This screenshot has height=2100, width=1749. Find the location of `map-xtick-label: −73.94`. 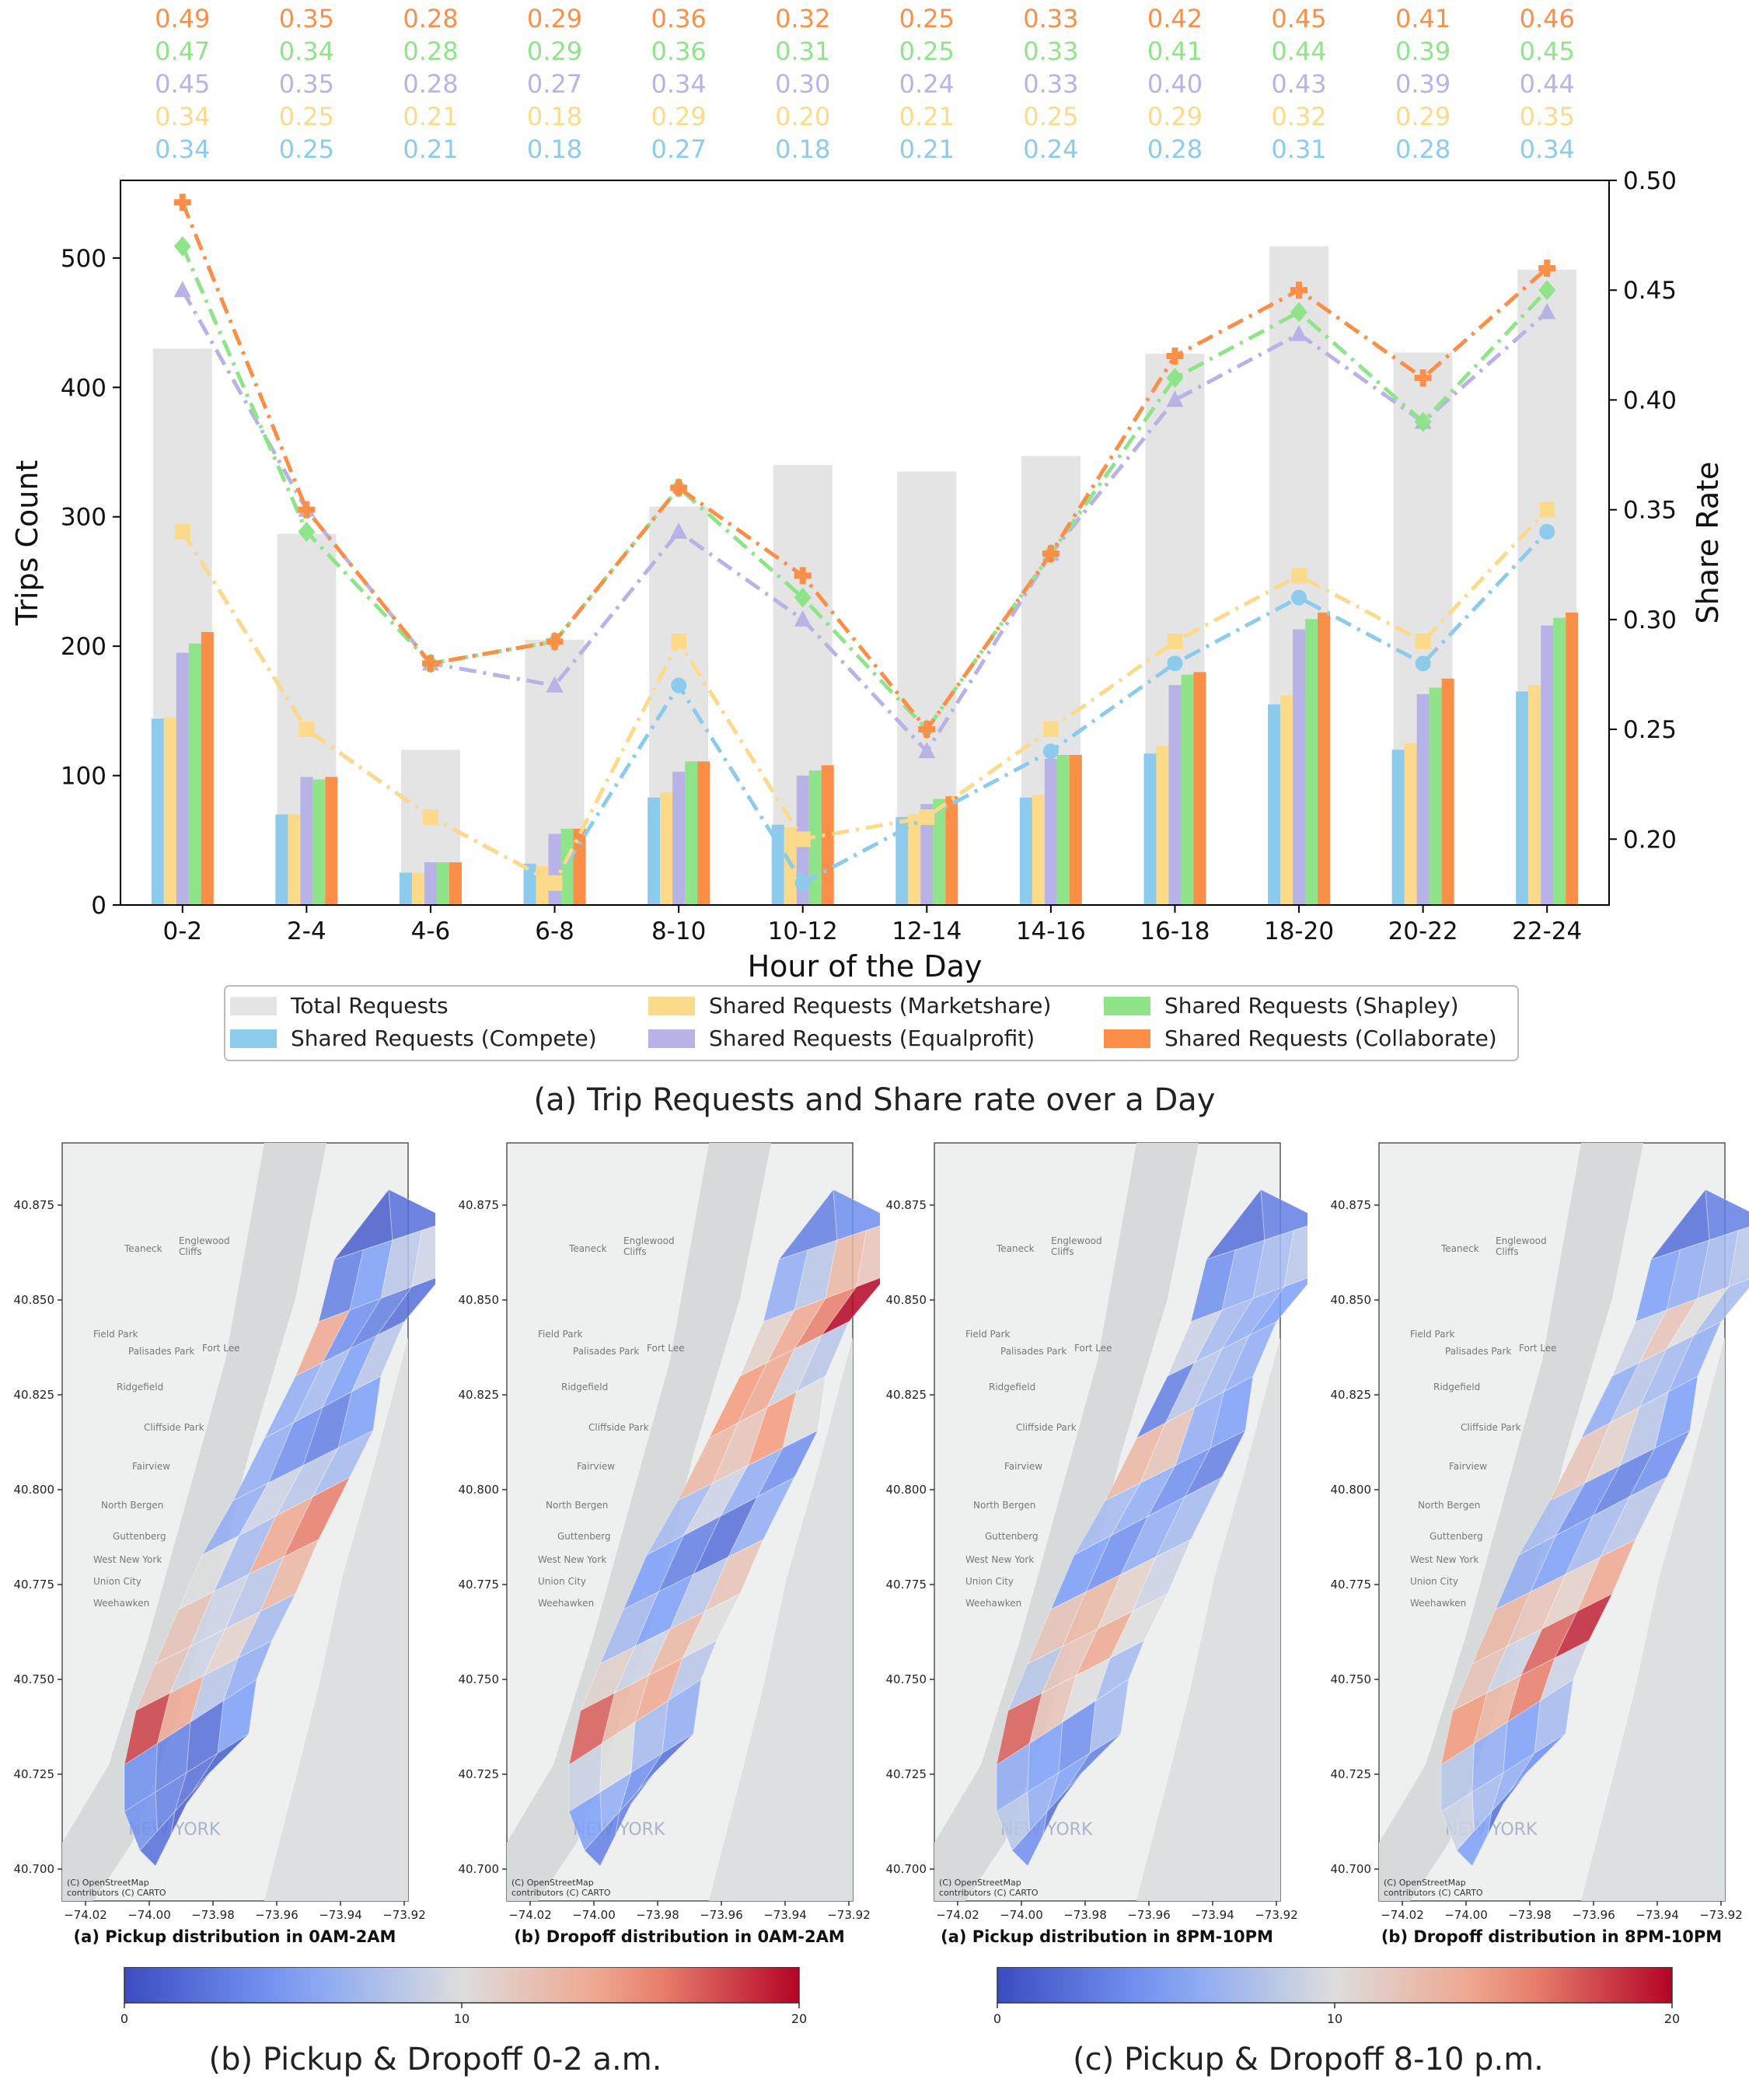

map-xtick-label: −73.94 is located at coordinates (1657, 1915).